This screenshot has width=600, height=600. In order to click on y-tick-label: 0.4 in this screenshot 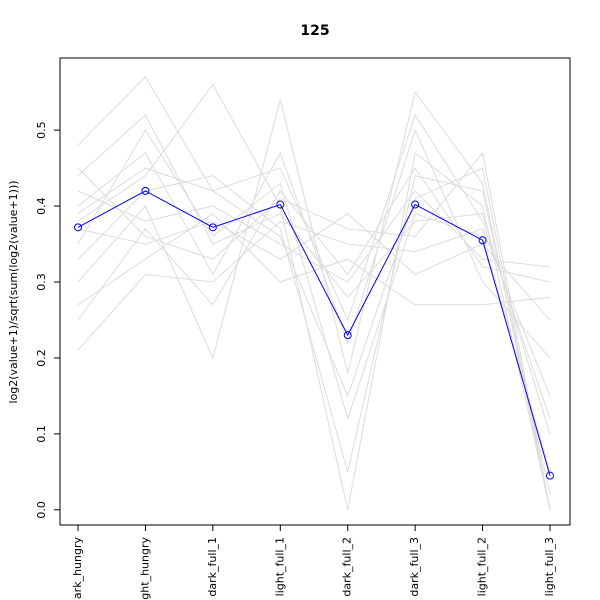, I will do `click(41, 206)`.